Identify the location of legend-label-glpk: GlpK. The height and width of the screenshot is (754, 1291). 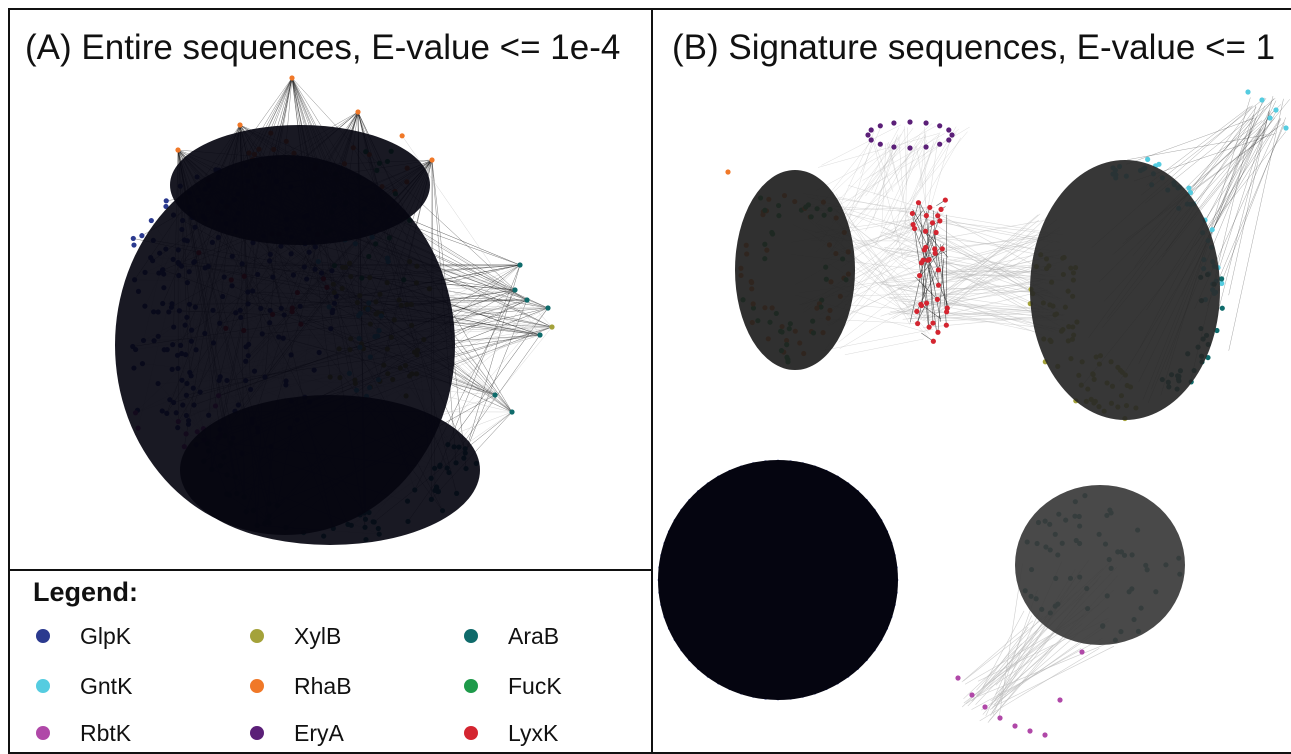
(105, 636).